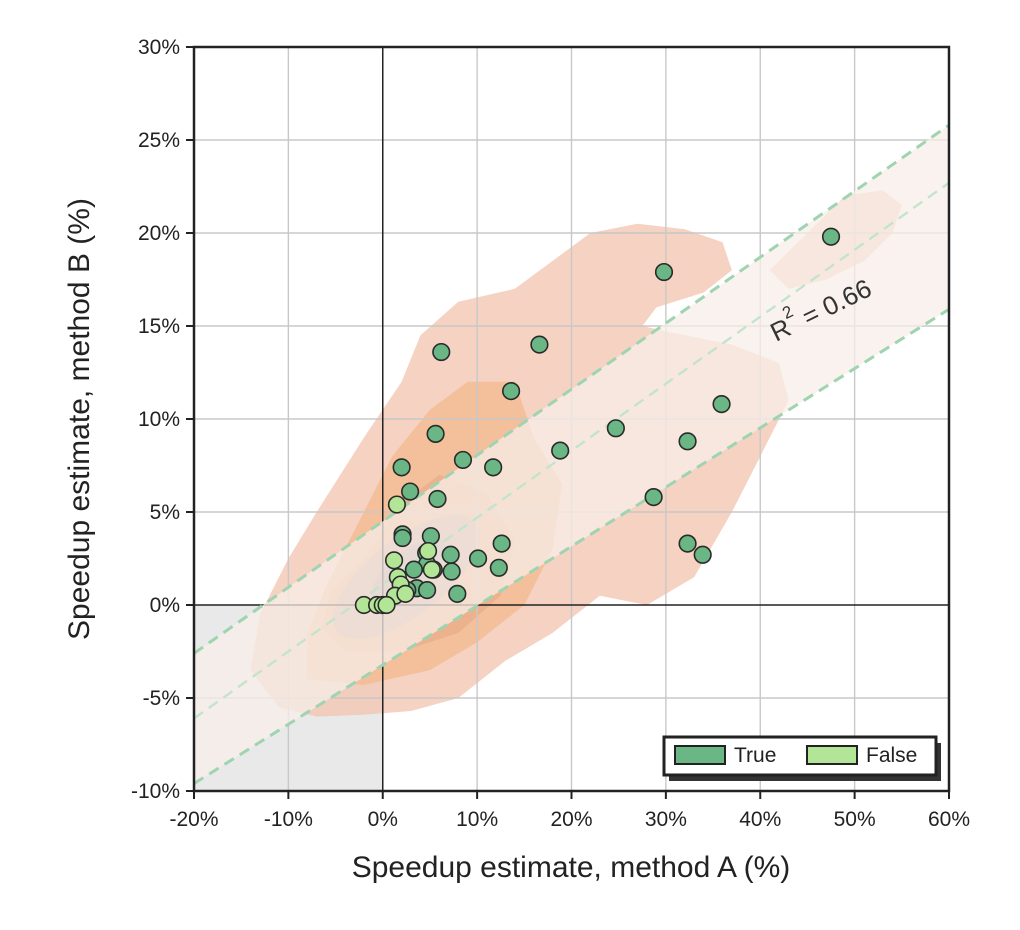 This screenshot has height=930, width=1020. I want to click on y-tick-label: 5%, so click(165, 512).